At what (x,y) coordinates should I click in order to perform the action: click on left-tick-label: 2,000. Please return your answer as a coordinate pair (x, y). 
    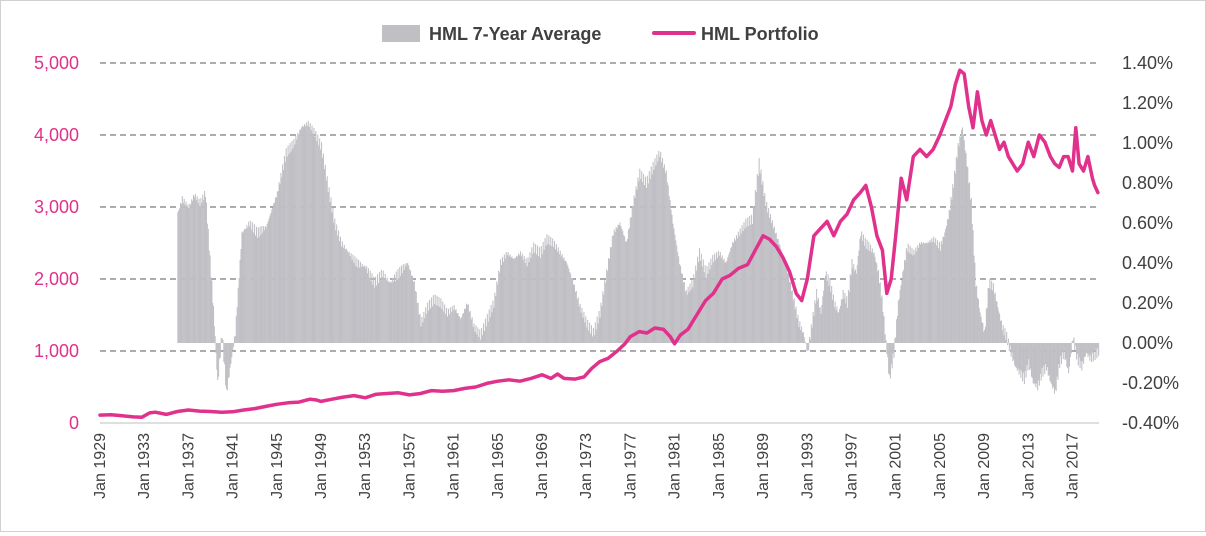
    Looking at the image, I should click on (56, 279).